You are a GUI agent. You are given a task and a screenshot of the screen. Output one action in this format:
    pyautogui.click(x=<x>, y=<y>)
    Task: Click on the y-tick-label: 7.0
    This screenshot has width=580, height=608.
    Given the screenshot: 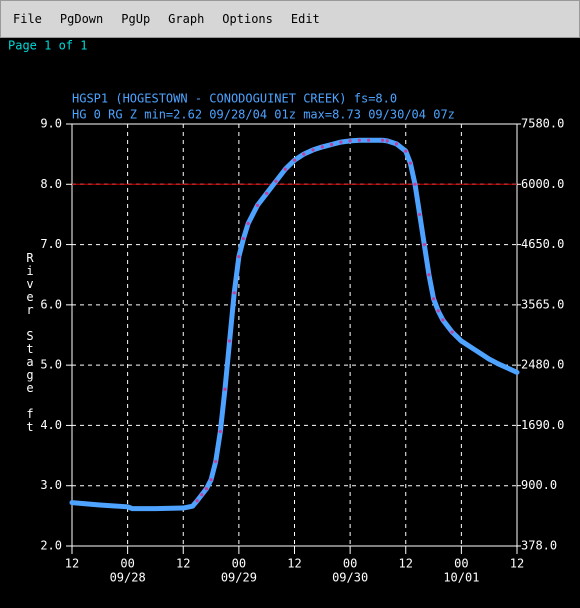 What is the action you would take?
    pyautogui.click(x=51, y=244)
    